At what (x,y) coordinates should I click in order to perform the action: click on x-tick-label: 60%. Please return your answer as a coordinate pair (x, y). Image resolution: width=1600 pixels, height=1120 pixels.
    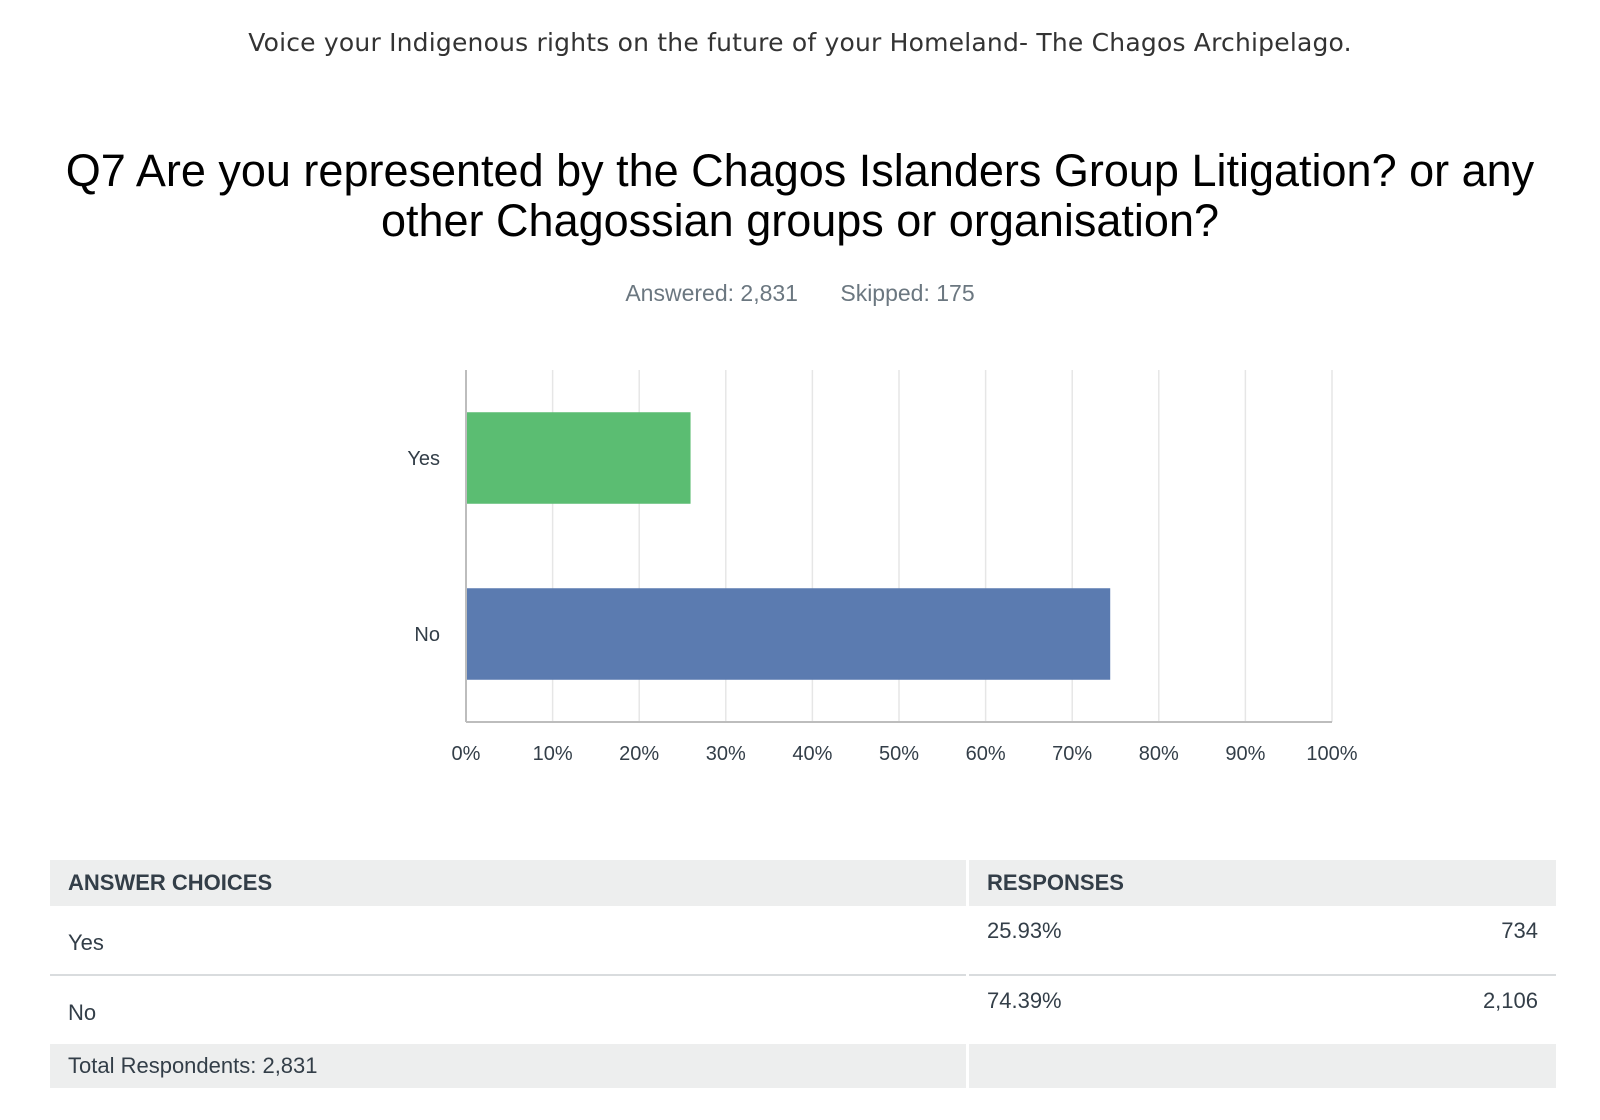
    Looking at the image, I should click on (986, 754).